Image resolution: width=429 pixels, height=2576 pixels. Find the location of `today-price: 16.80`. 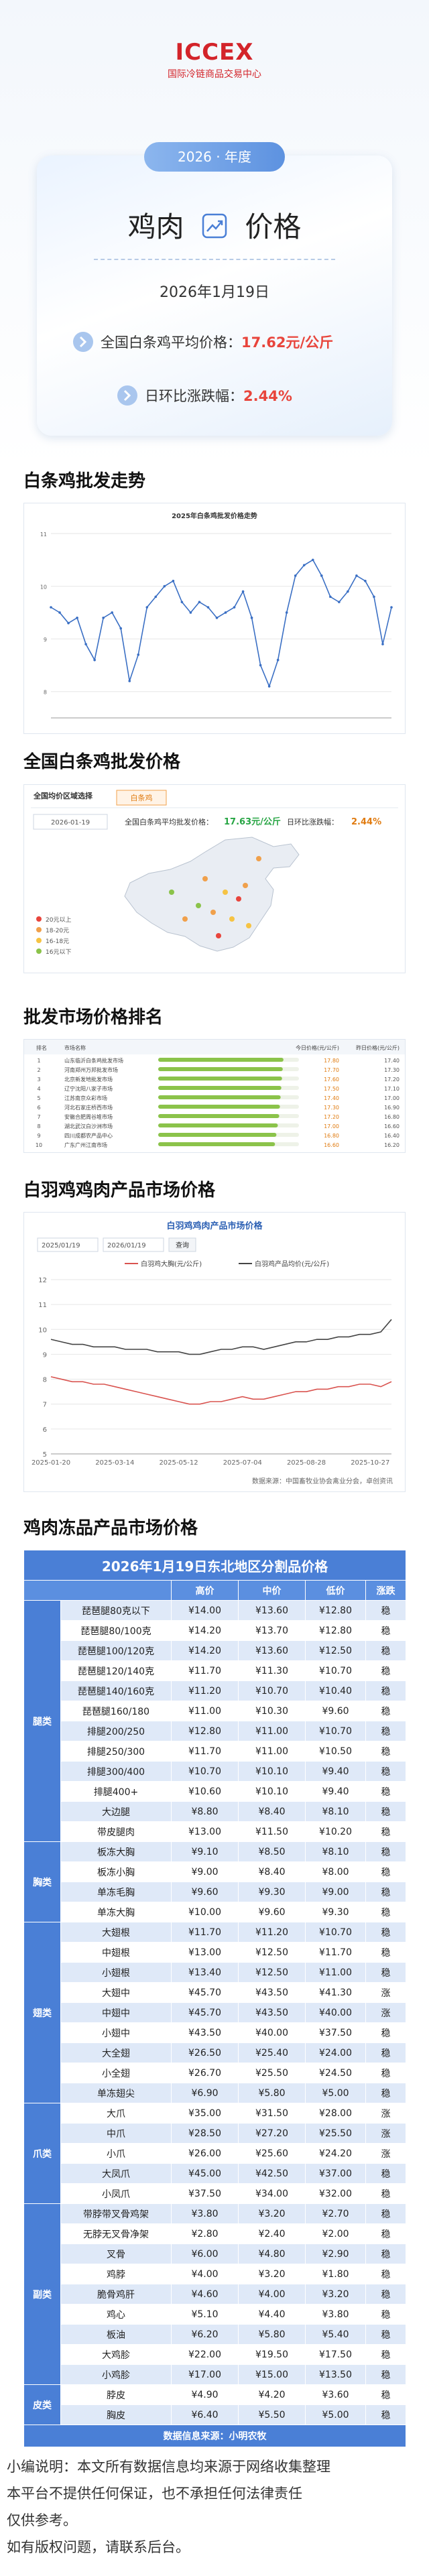

today-price: 16.80 is located at coordinates (331, 1136).